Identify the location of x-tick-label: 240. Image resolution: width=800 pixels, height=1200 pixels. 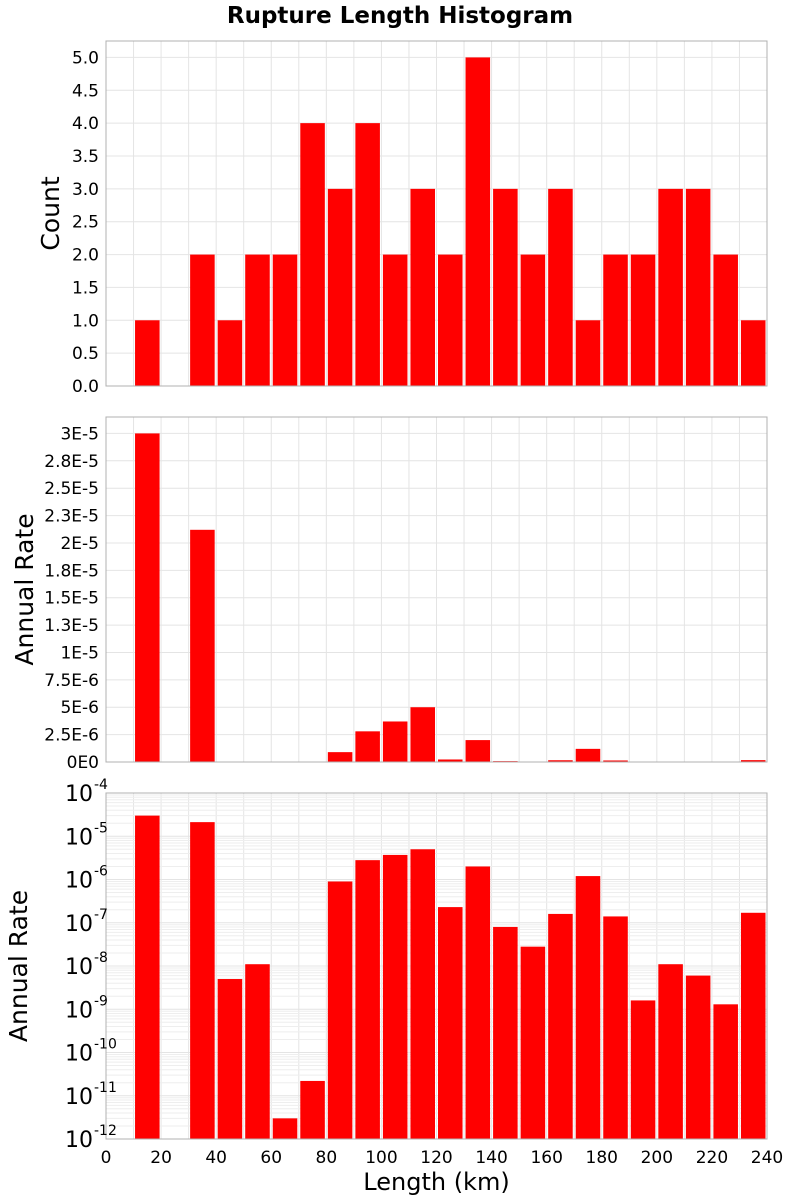
(767, 1158).